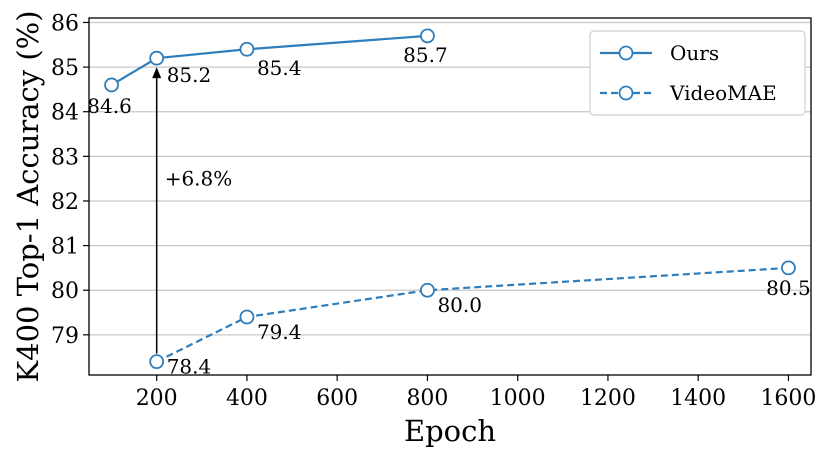 This screenshot has height=461, width=830. What do you see at coordinates (65, 157) in the screenshot?
I see `y-tick-label: 83` at bounding box center [65, 157].